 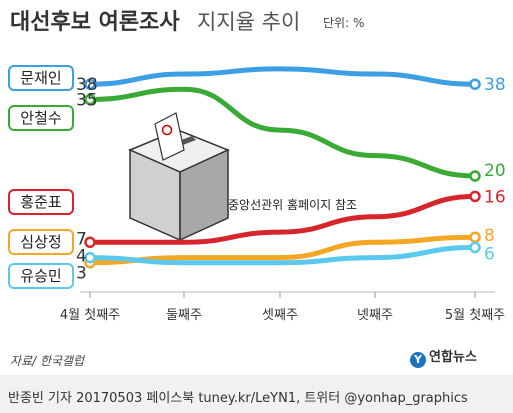 I want to click on yonhap-logo-icon: Y, so click(x=418, y=360).